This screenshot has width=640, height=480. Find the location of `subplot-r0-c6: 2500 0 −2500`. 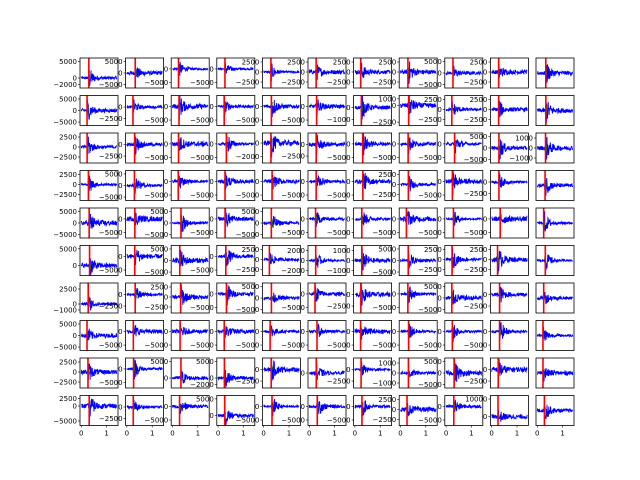

subplot-r0-c6: 2500 0 −2500 is located at coordinates (360, 73).